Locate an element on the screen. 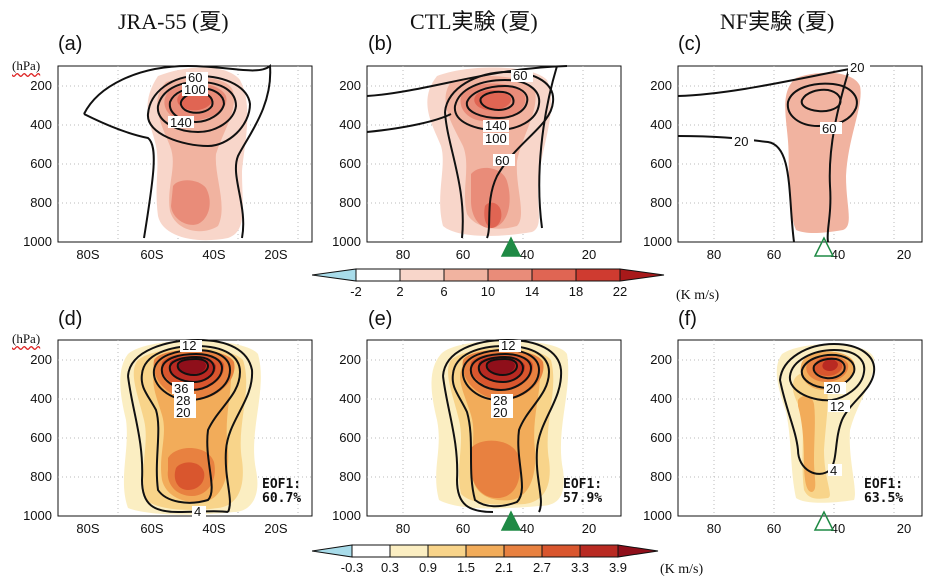 The width and height of the screenshot is (925, 579). colorbar-high-arrow is located at coordinates (642, 275).